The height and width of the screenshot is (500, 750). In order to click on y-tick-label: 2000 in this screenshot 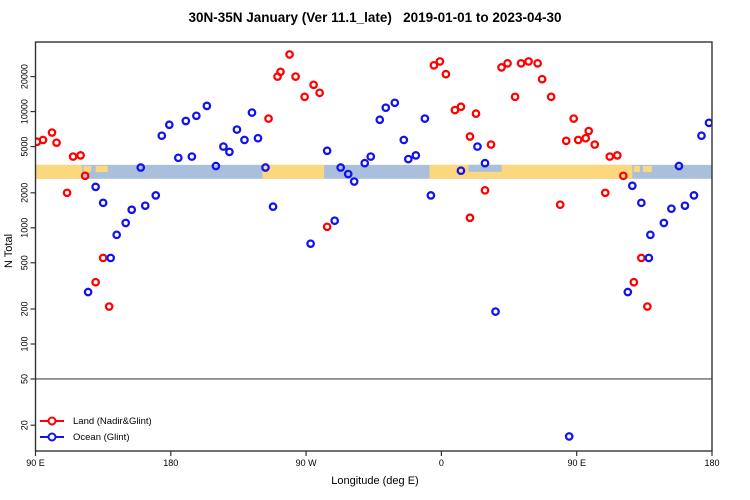, I will do `click(25, 193)`.